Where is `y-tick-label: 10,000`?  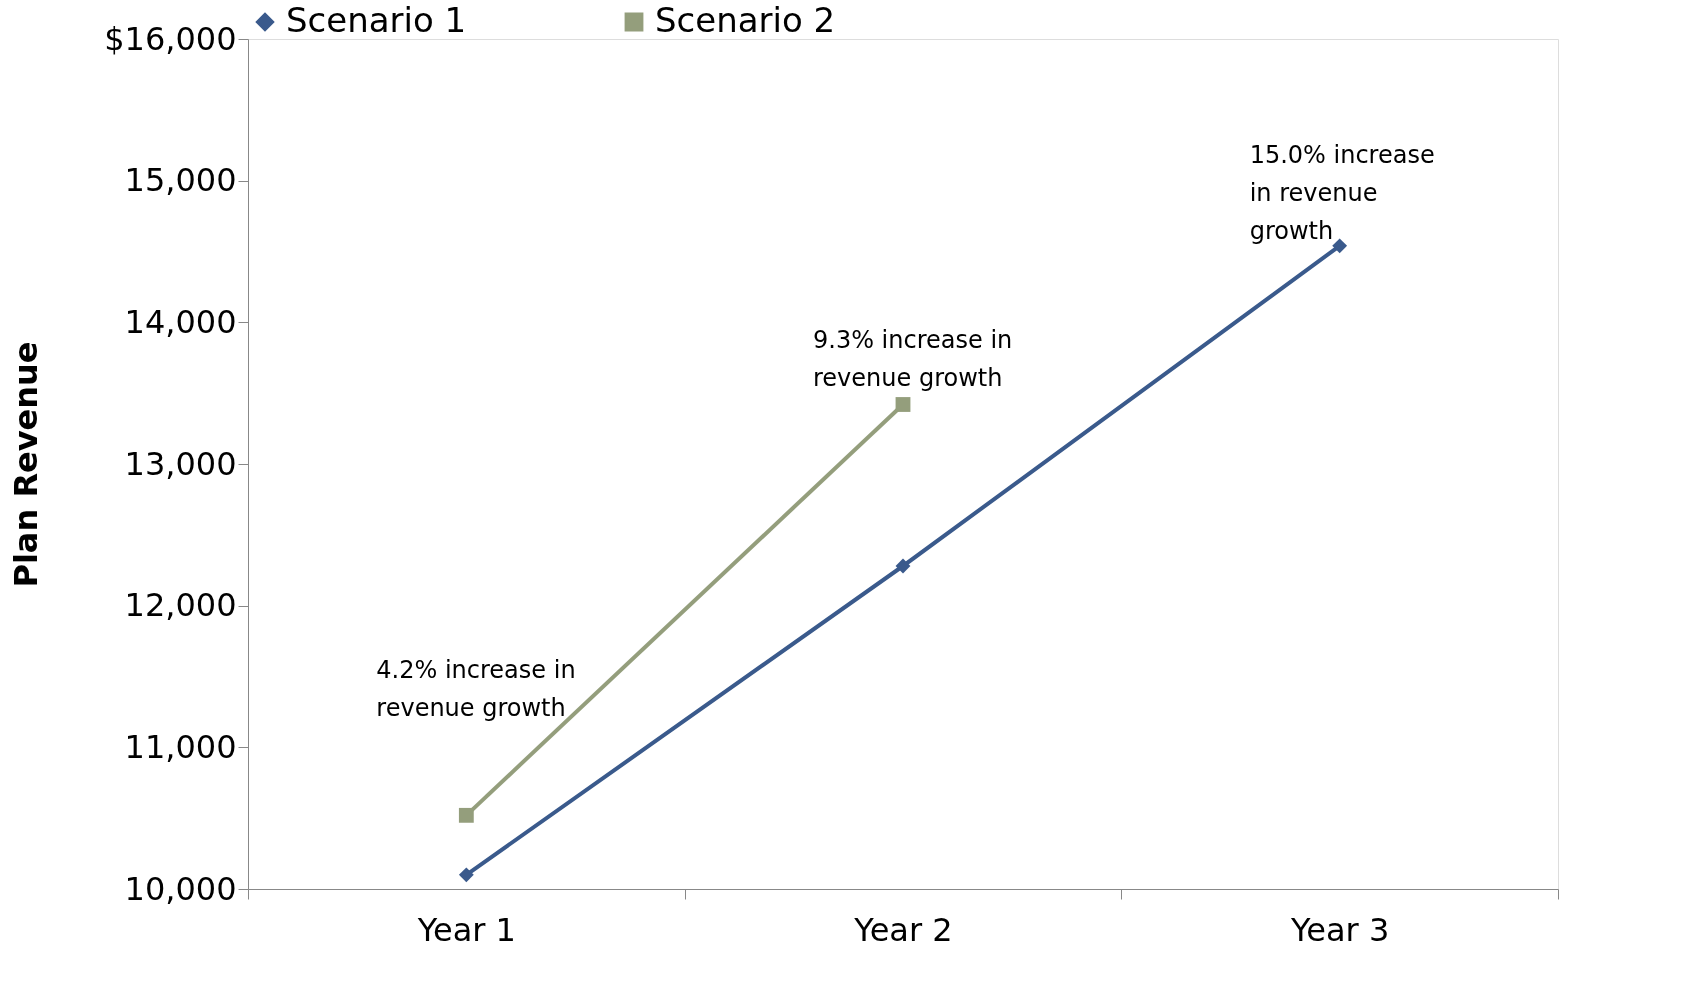
y-tick-label: 10,000 is located at coordinates (180, 888).